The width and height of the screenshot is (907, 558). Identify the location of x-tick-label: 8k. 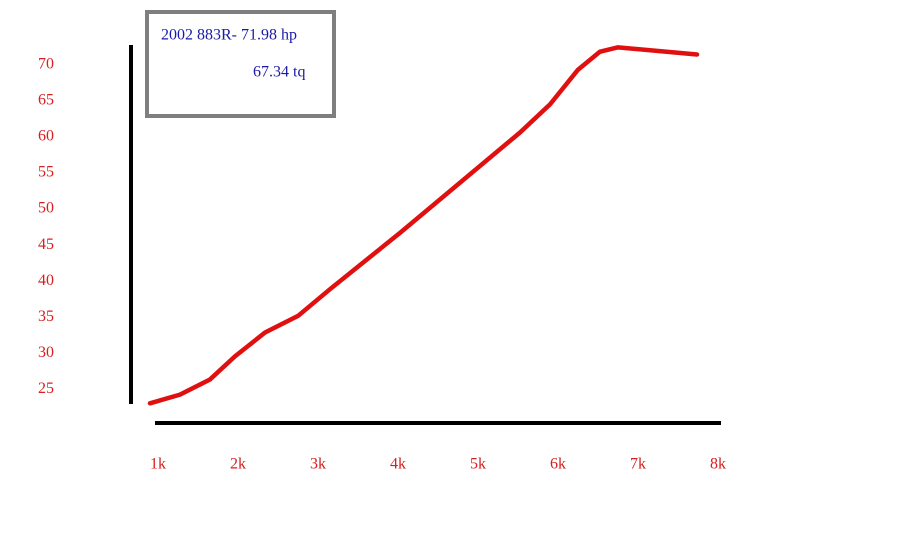
(718, 464).